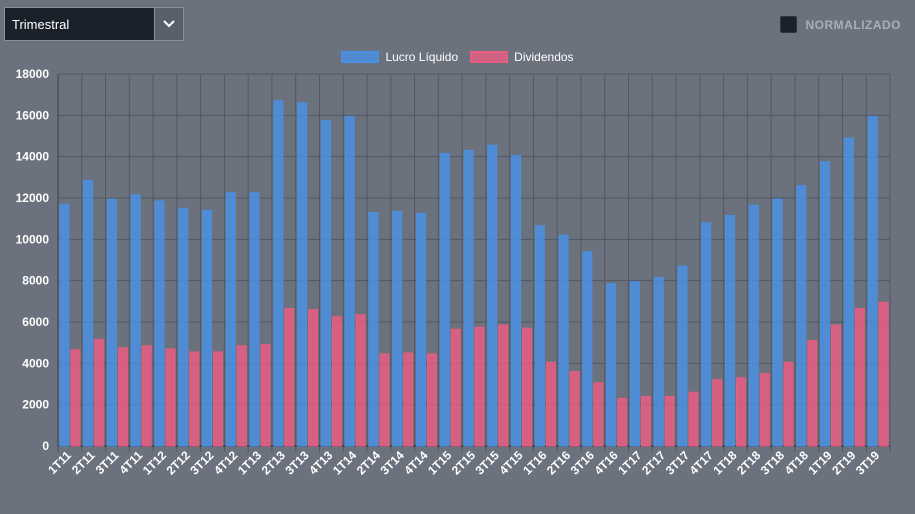 Image resolution: width=915 pixels, height=514 pixels. What do you see at coordinates (629, 462) in the screenshot?
I see `x-tick-label: 1T17` at bounding box center [629, 462].